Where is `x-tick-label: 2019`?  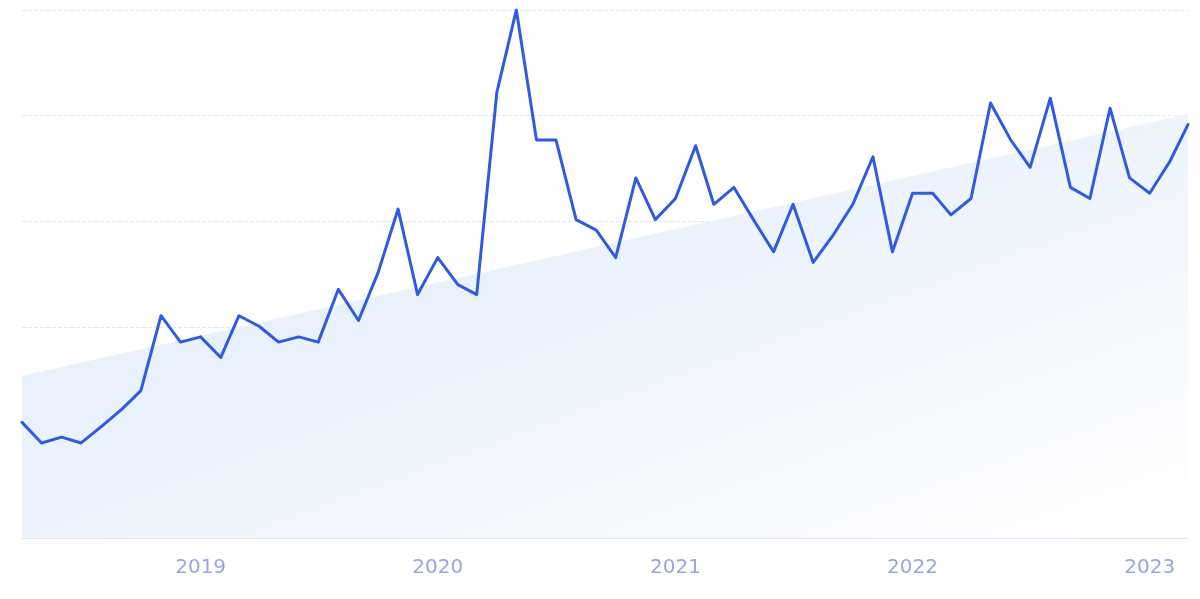
x-tick-label: 2019 is located at coordinates (201, 566).